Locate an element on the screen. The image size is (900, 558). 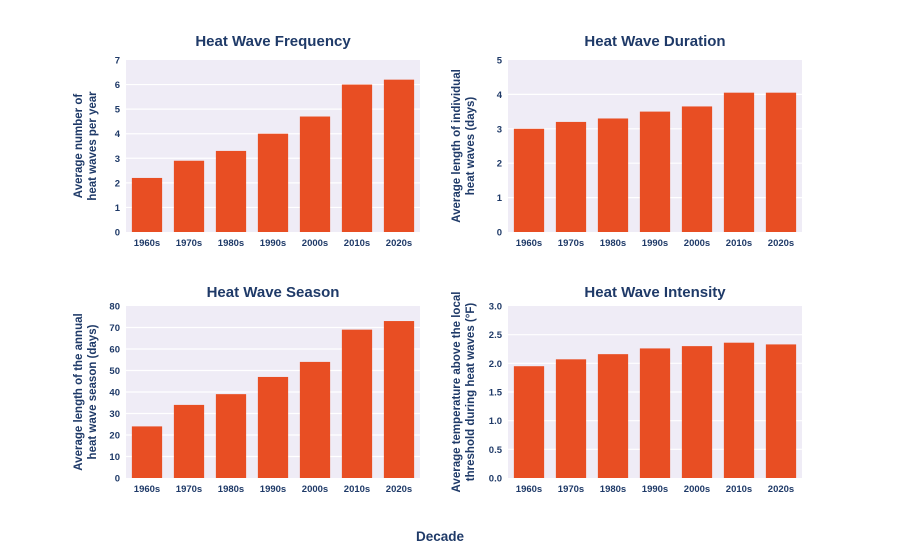
chart-title: Heat Wave Season is located at coordinates (273, 292).